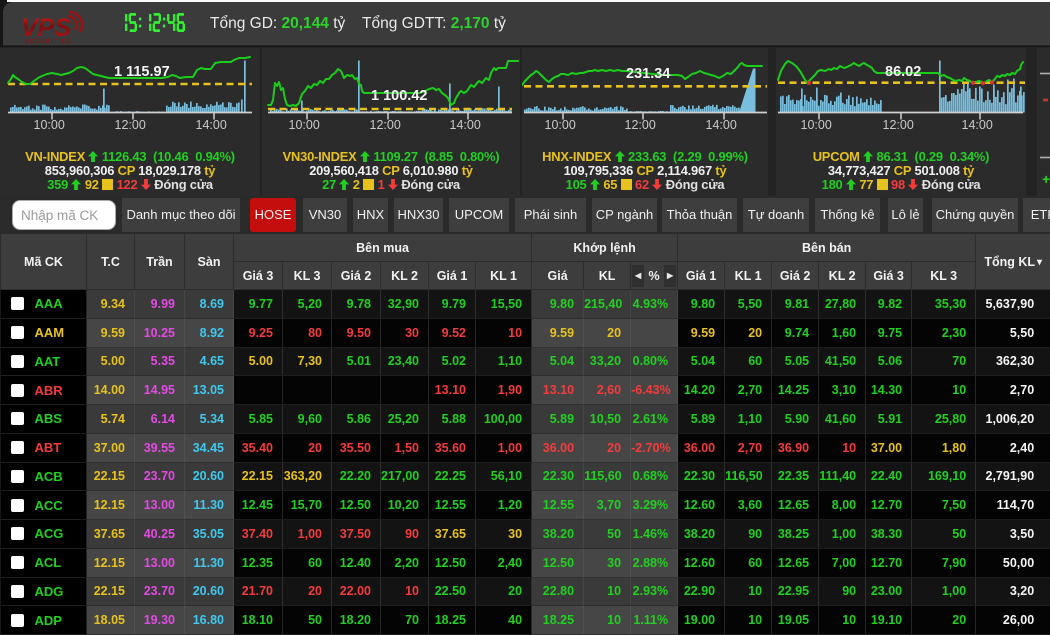 The width and height of the screenshot is (1050, 635). Describe the element at coordinates (903, 72) in the screenshot. I see `svg-text: 86.02` at that location.